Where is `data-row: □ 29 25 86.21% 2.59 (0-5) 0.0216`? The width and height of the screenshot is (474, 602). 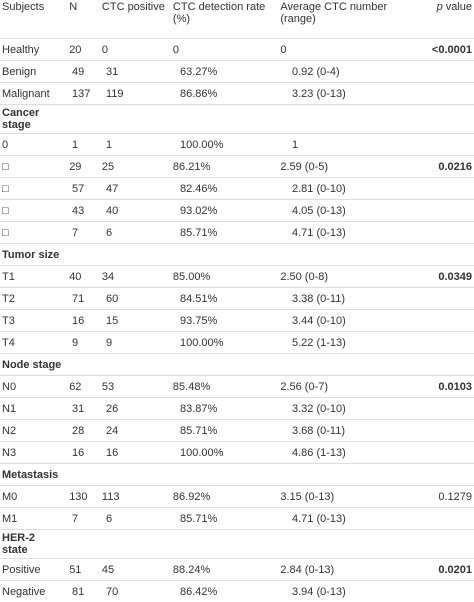 data-row: □ 29 25 86.21% 2.59 (0-5) 0.0216 is located at coordinates (237, 167).